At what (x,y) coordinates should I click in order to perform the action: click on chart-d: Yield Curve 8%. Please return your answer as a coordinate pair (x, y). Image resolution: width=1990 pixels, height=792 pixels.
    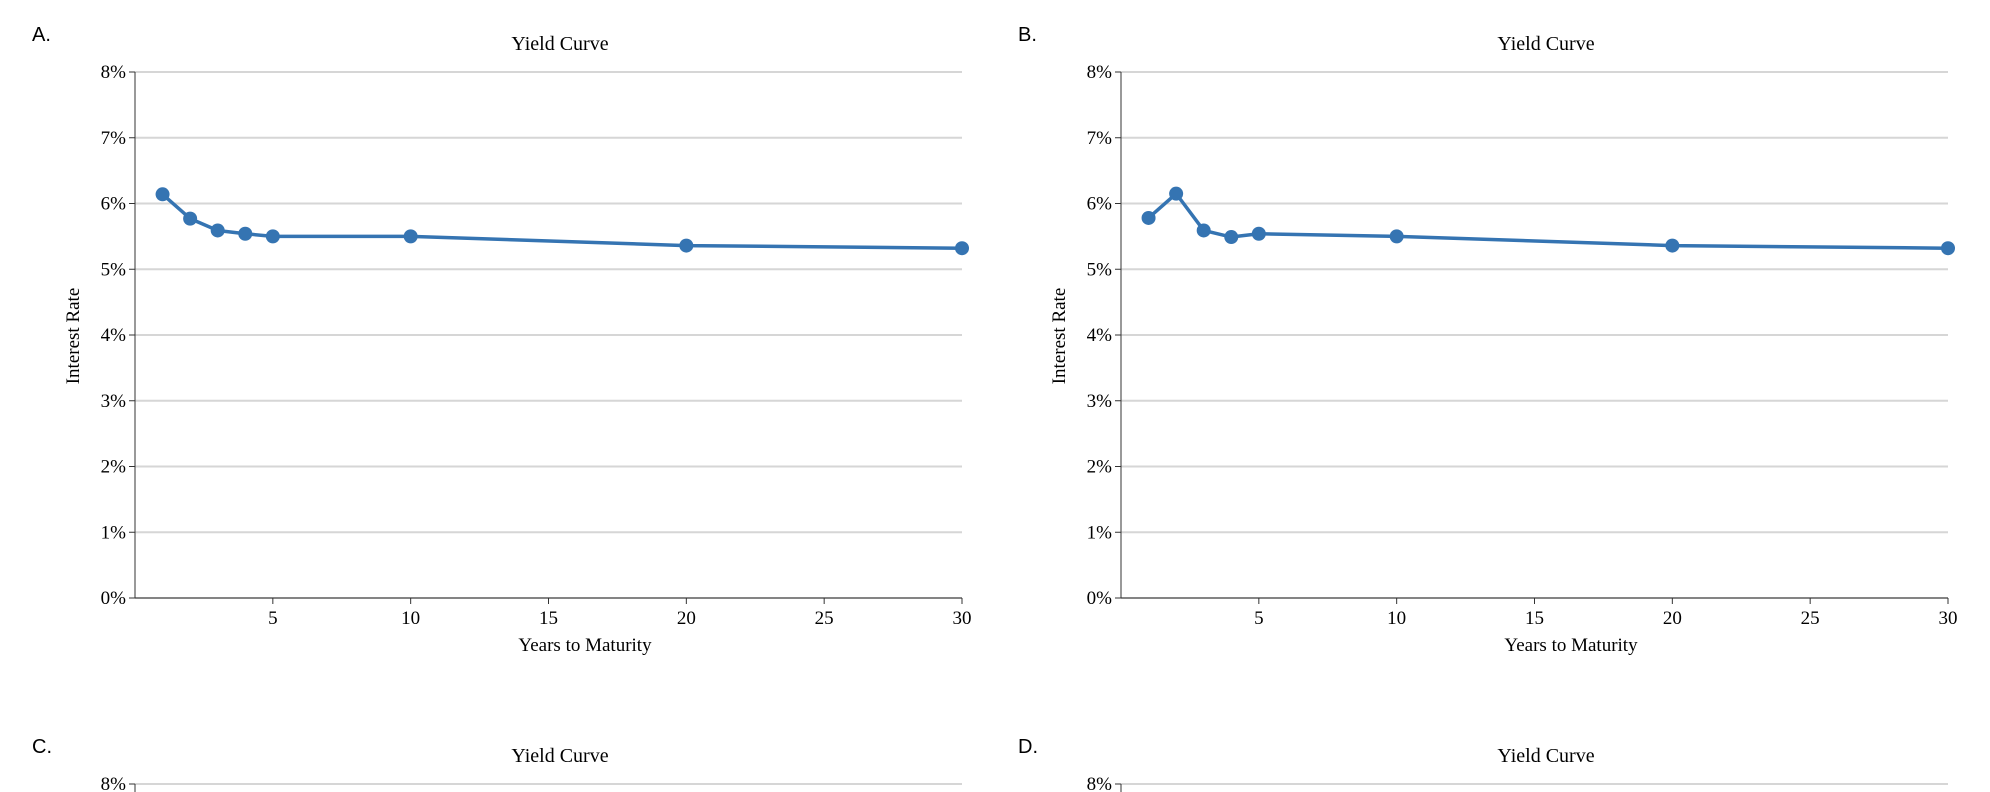
    Looking at the image, I should click on (1517, 768).